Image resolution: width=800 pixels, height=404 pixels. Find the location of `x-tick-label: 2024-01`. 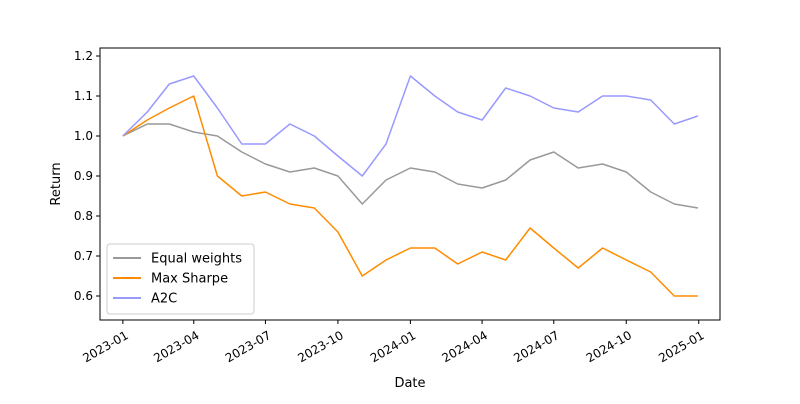

x-tick-label: 2024-01 is located at coordinates (393, 346).